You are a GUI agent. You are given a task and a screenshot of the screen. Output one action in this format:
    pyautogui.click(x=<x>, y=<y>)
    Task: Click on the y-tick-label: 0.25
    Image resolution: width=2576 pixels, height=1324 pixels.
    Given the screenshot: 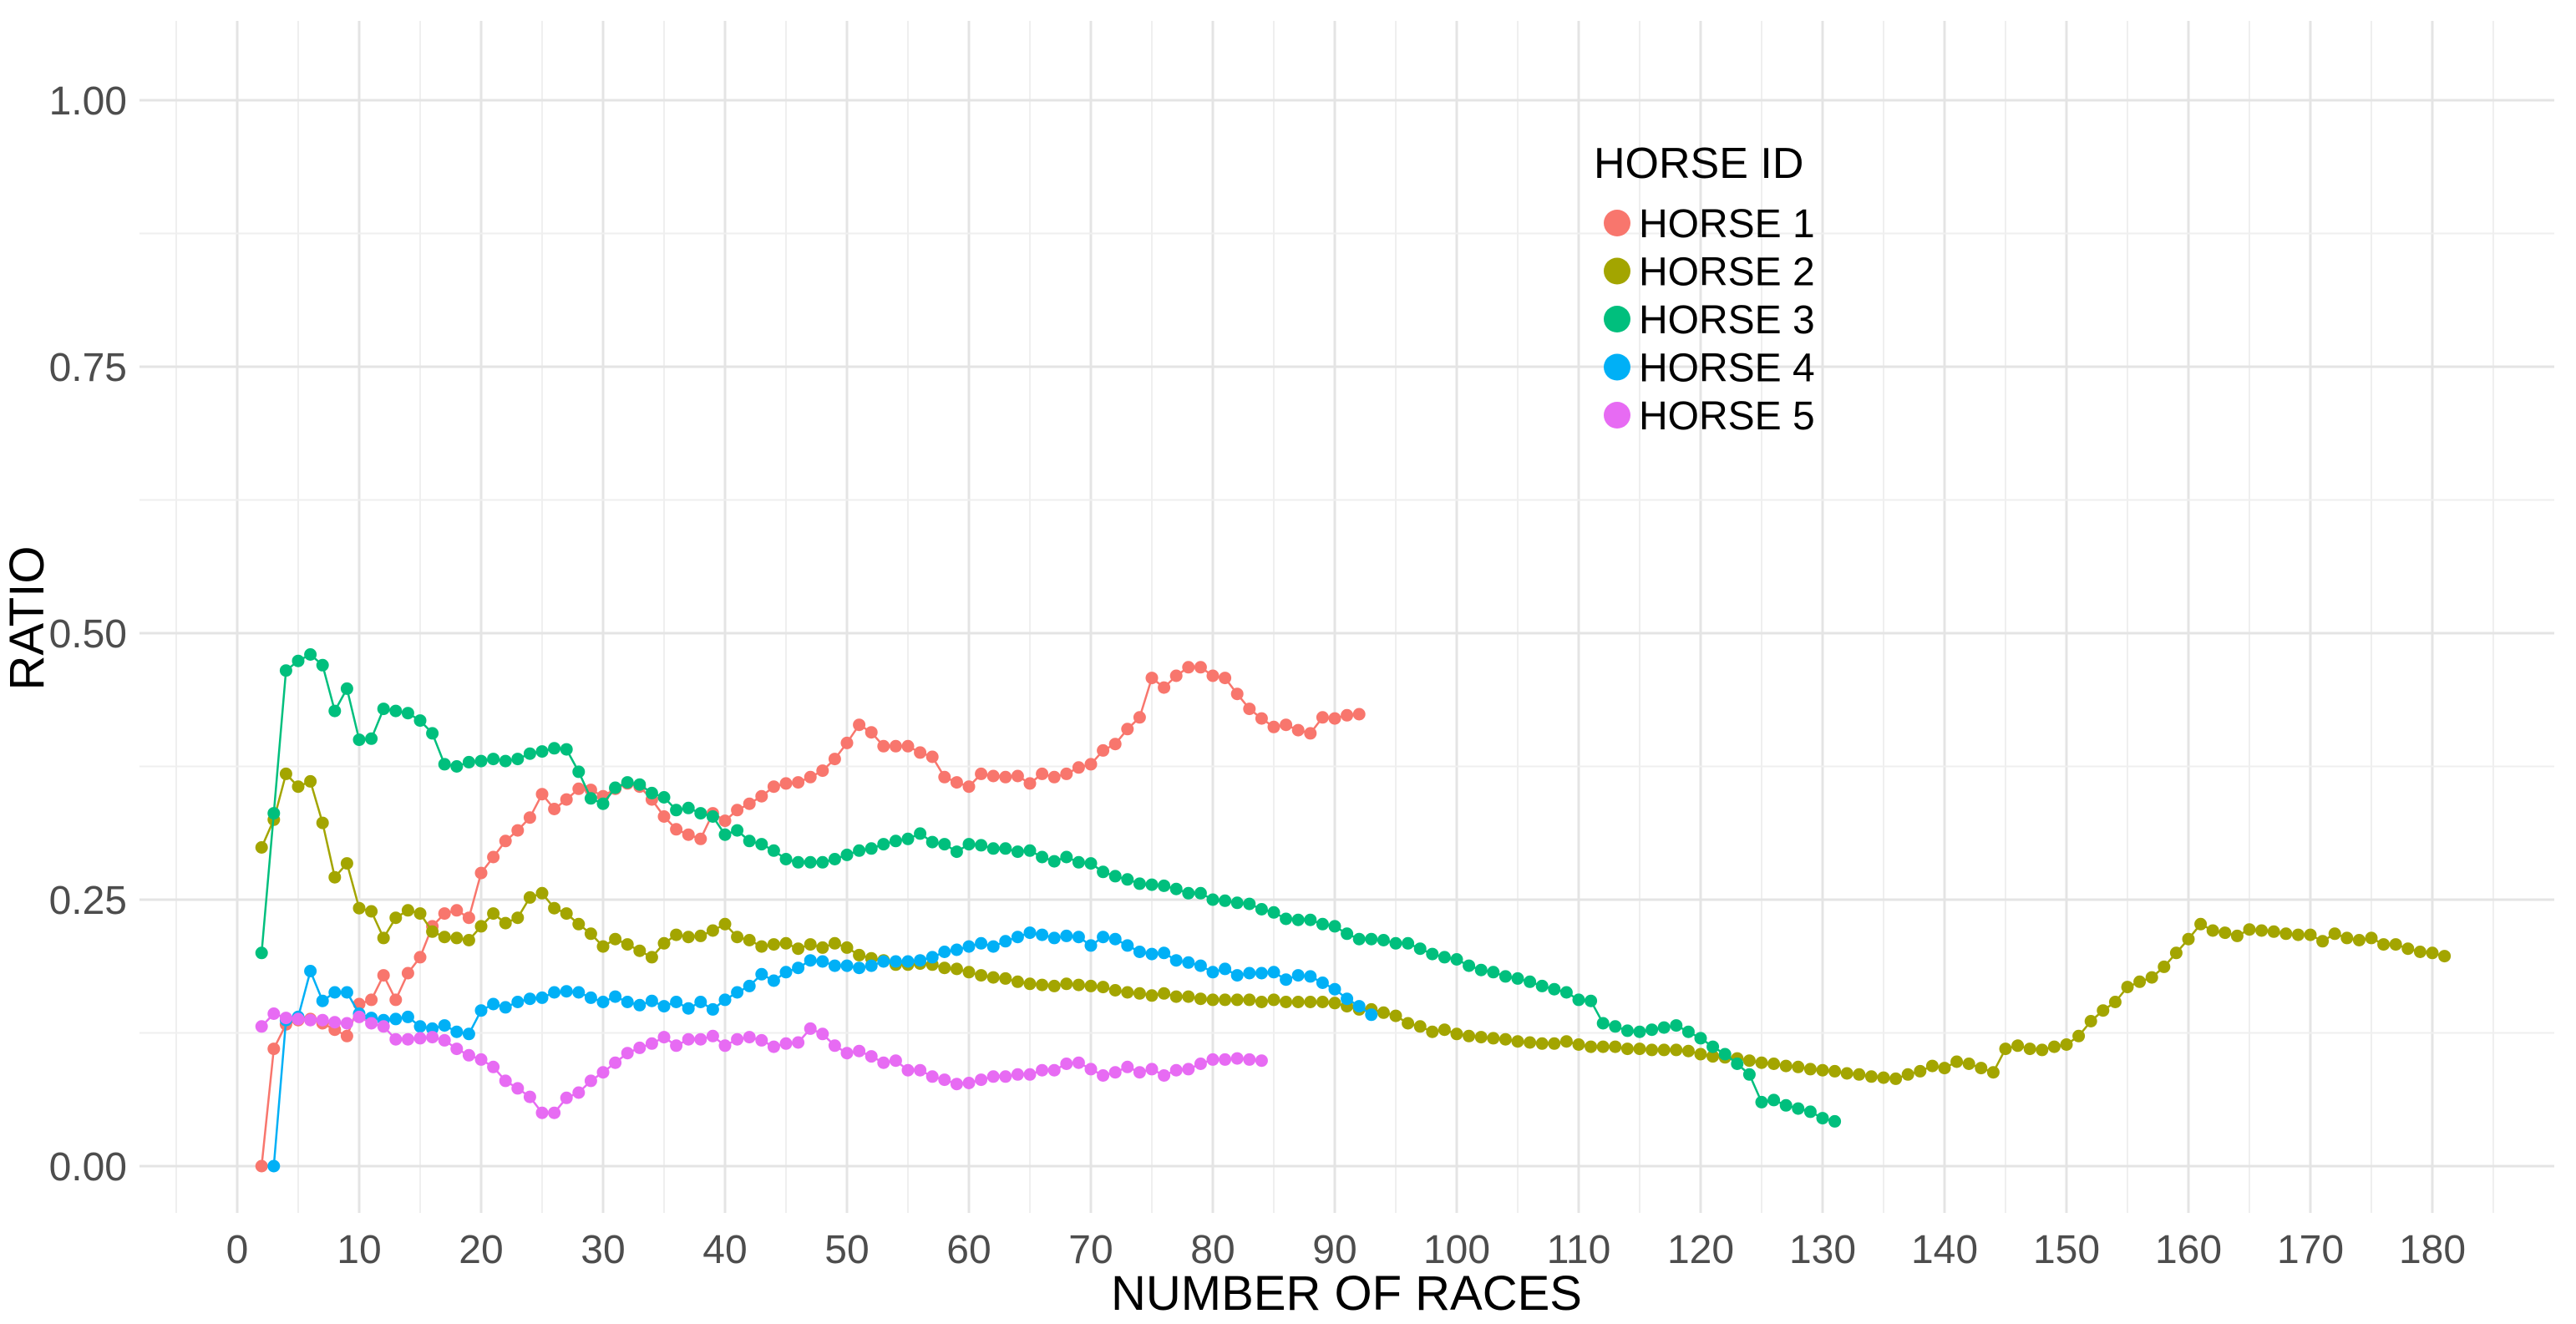 What is the action you would take?
    pyautogui.click(x=88, y=901)
    